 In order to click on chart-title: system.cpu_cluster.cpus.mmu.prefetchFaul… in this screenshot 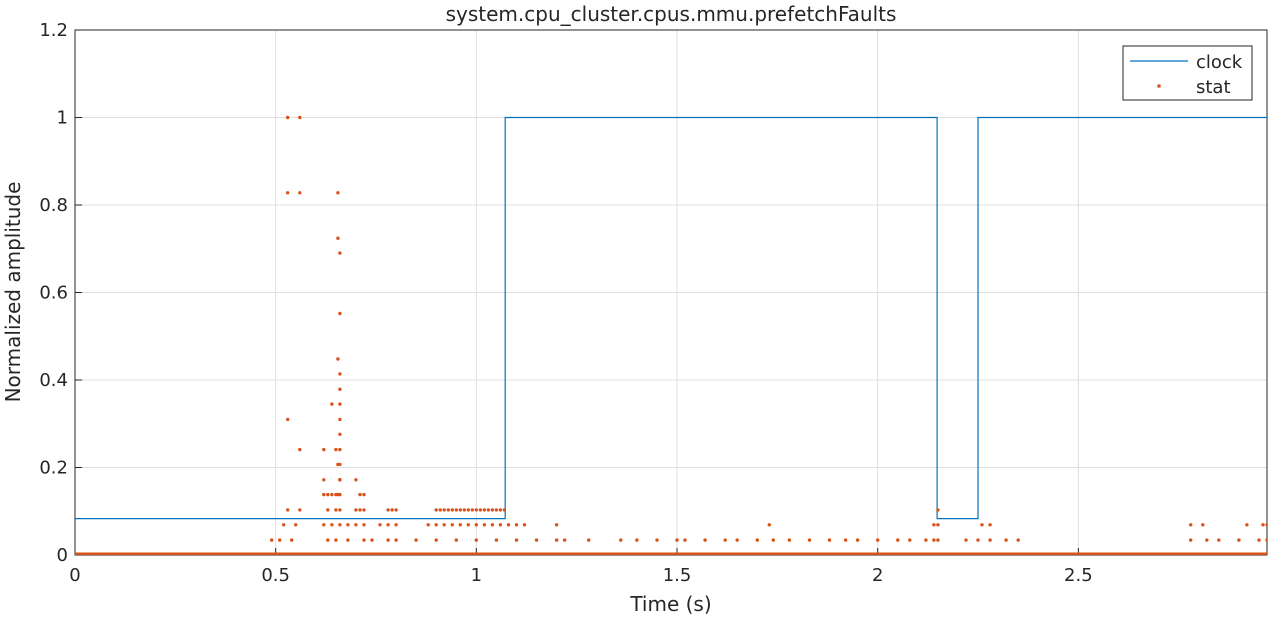, I will do `click(671, 14)`.